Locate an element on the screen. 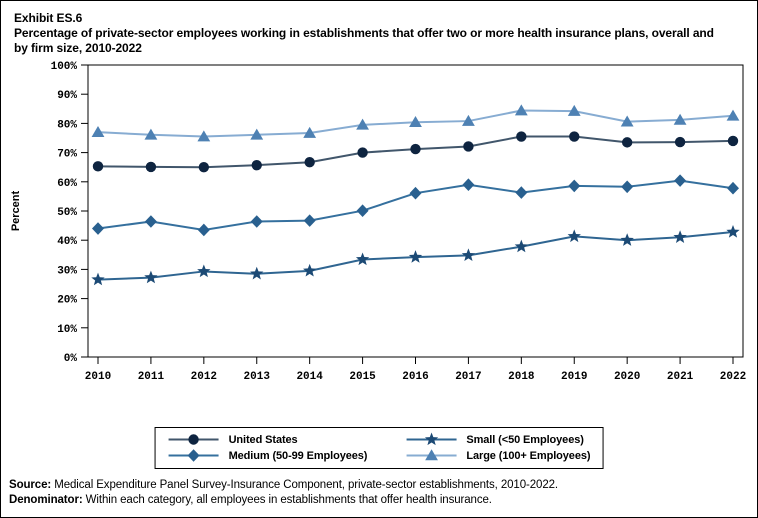  y-tick-label: 90% is located at coordinates (67, 96).